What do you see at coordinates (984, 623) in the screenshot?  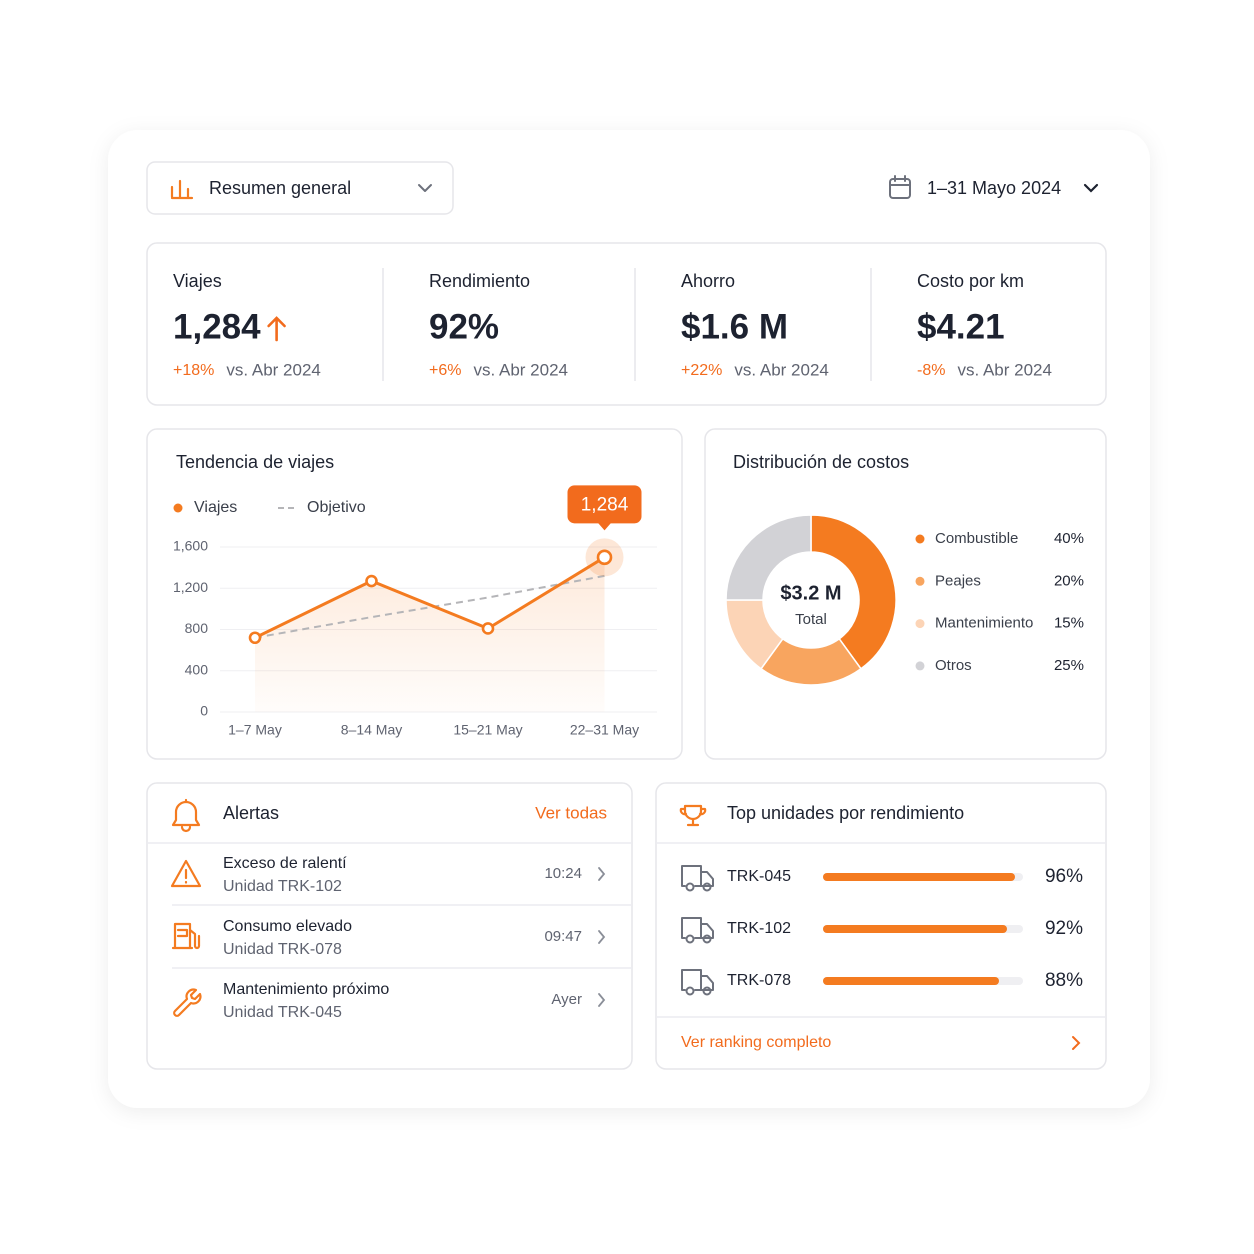 I see `legend-label: Mantenimiento` at bounding box center [984, 623].